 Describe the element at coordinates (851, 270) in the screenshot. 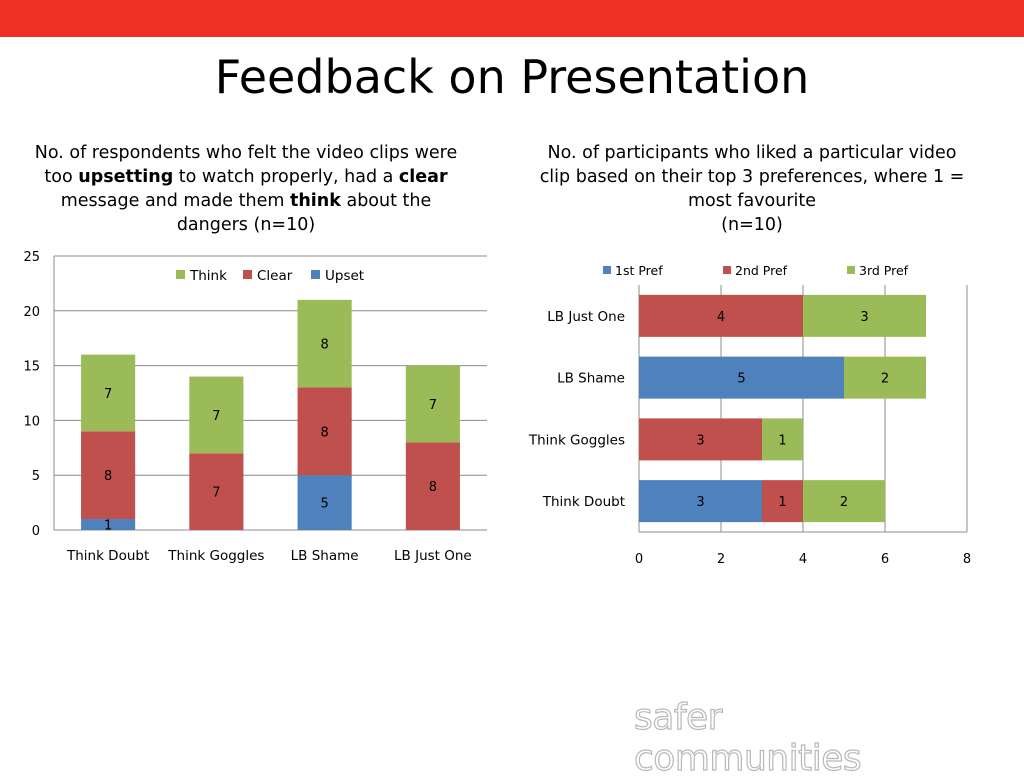

I see `legend-swatch-3rd-pref` at that location.